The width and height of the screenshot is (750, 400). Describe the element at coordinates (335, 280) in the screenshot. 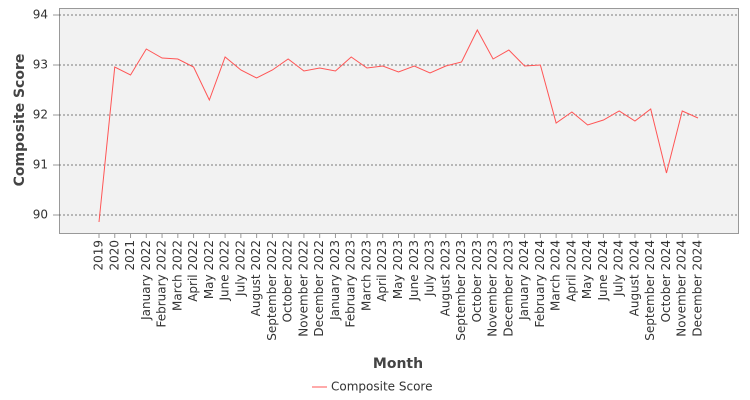

I see `x-tick-label: January 2023` at that location.